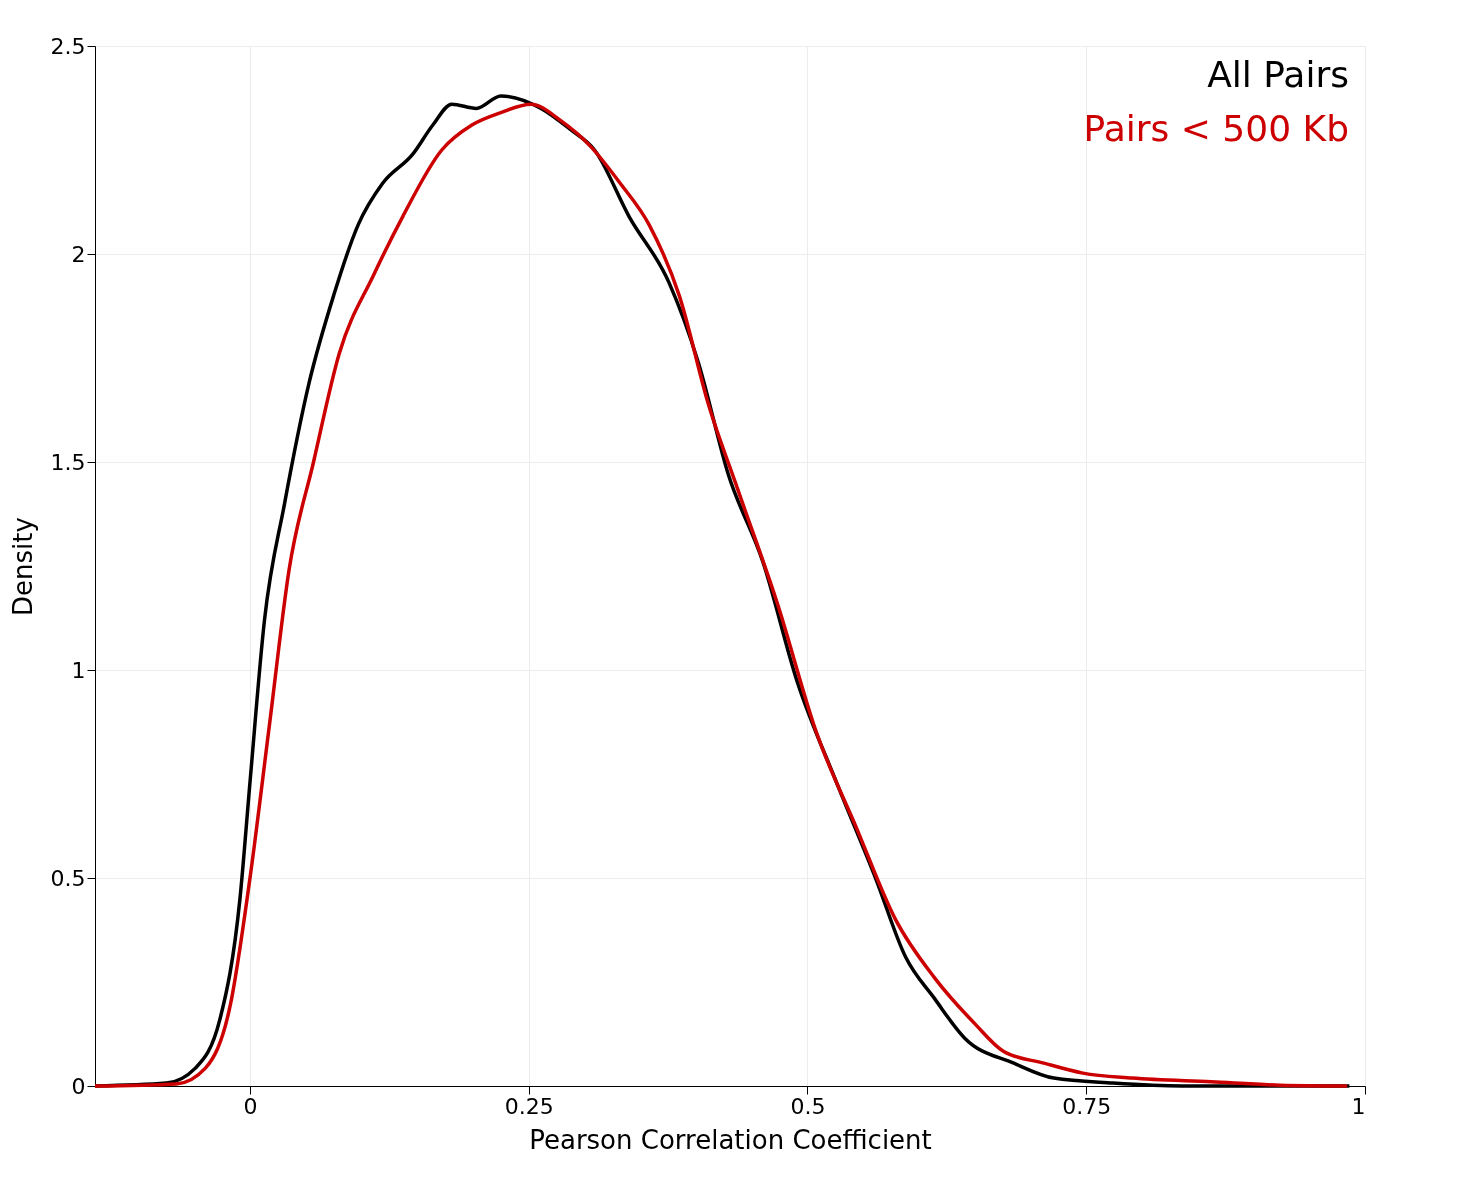 This screenshot has width=1462, height=1194. What do you see at coordinates (68, 46) in the screenshot?
I see `y-tick-label: 2.5` at bounding box center [68, 46].